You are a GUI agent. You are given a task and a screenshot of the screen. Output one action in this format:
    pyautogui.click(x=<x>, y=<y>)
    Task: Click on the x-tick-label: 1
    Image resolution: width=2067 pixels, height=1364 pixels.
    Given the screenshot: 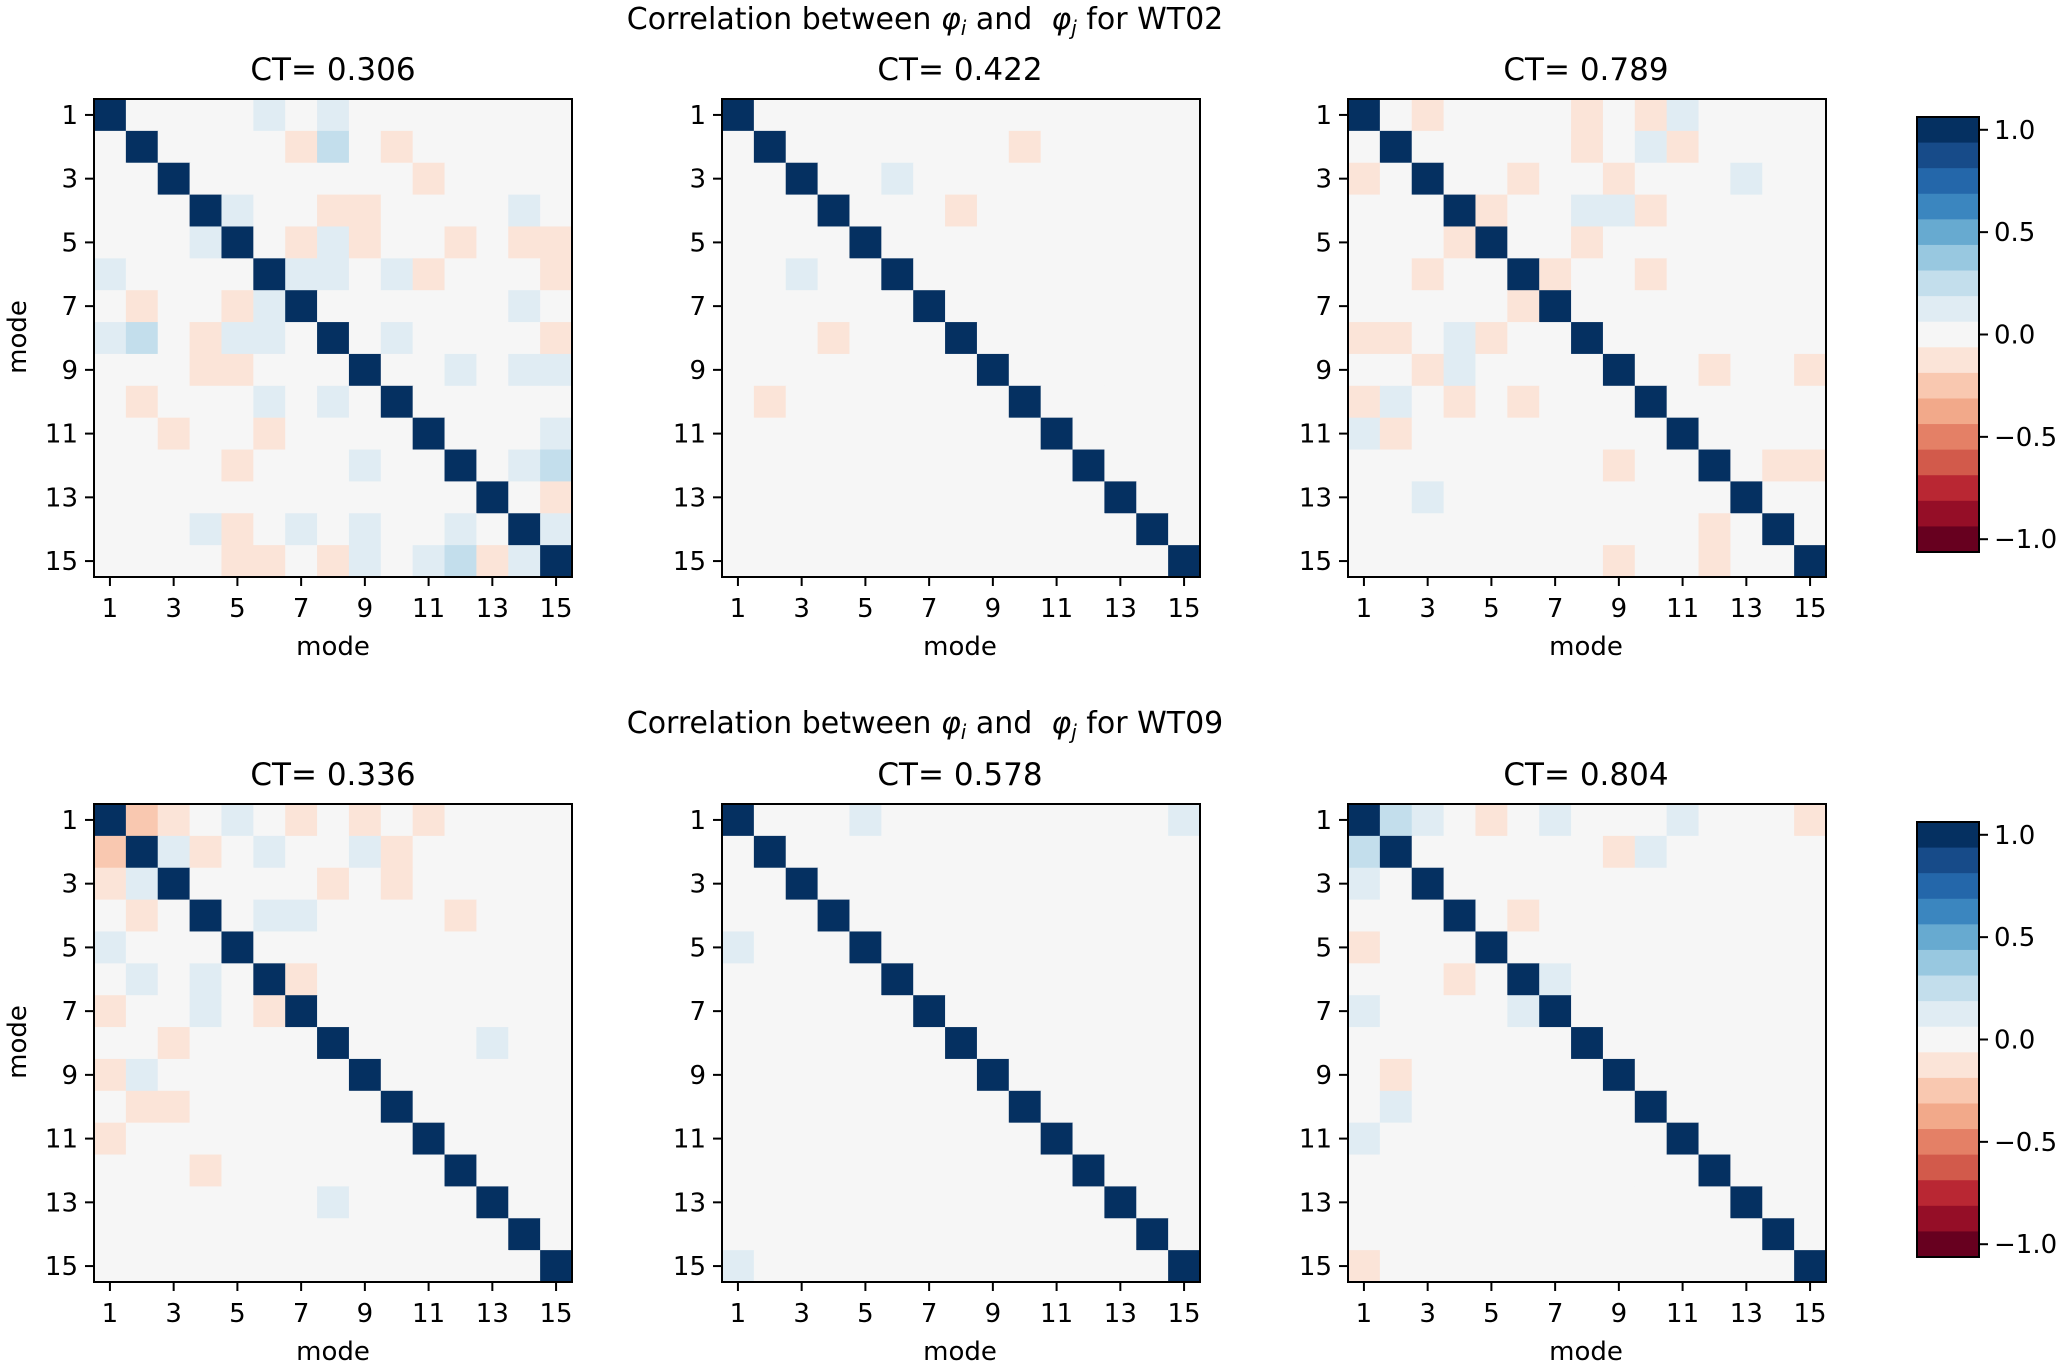 What is the action you would take?
    pyautogui.click(x=110, y=609)
    